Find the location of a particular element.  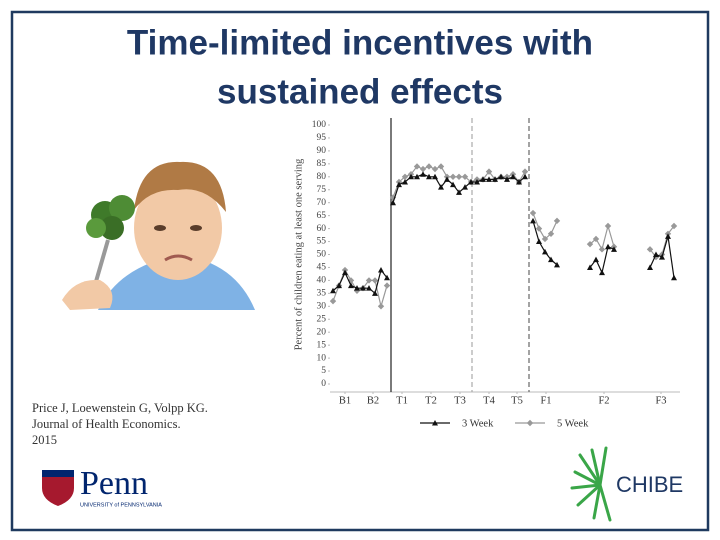

y-tick-label: 10 is located at coordinates (322, 358).